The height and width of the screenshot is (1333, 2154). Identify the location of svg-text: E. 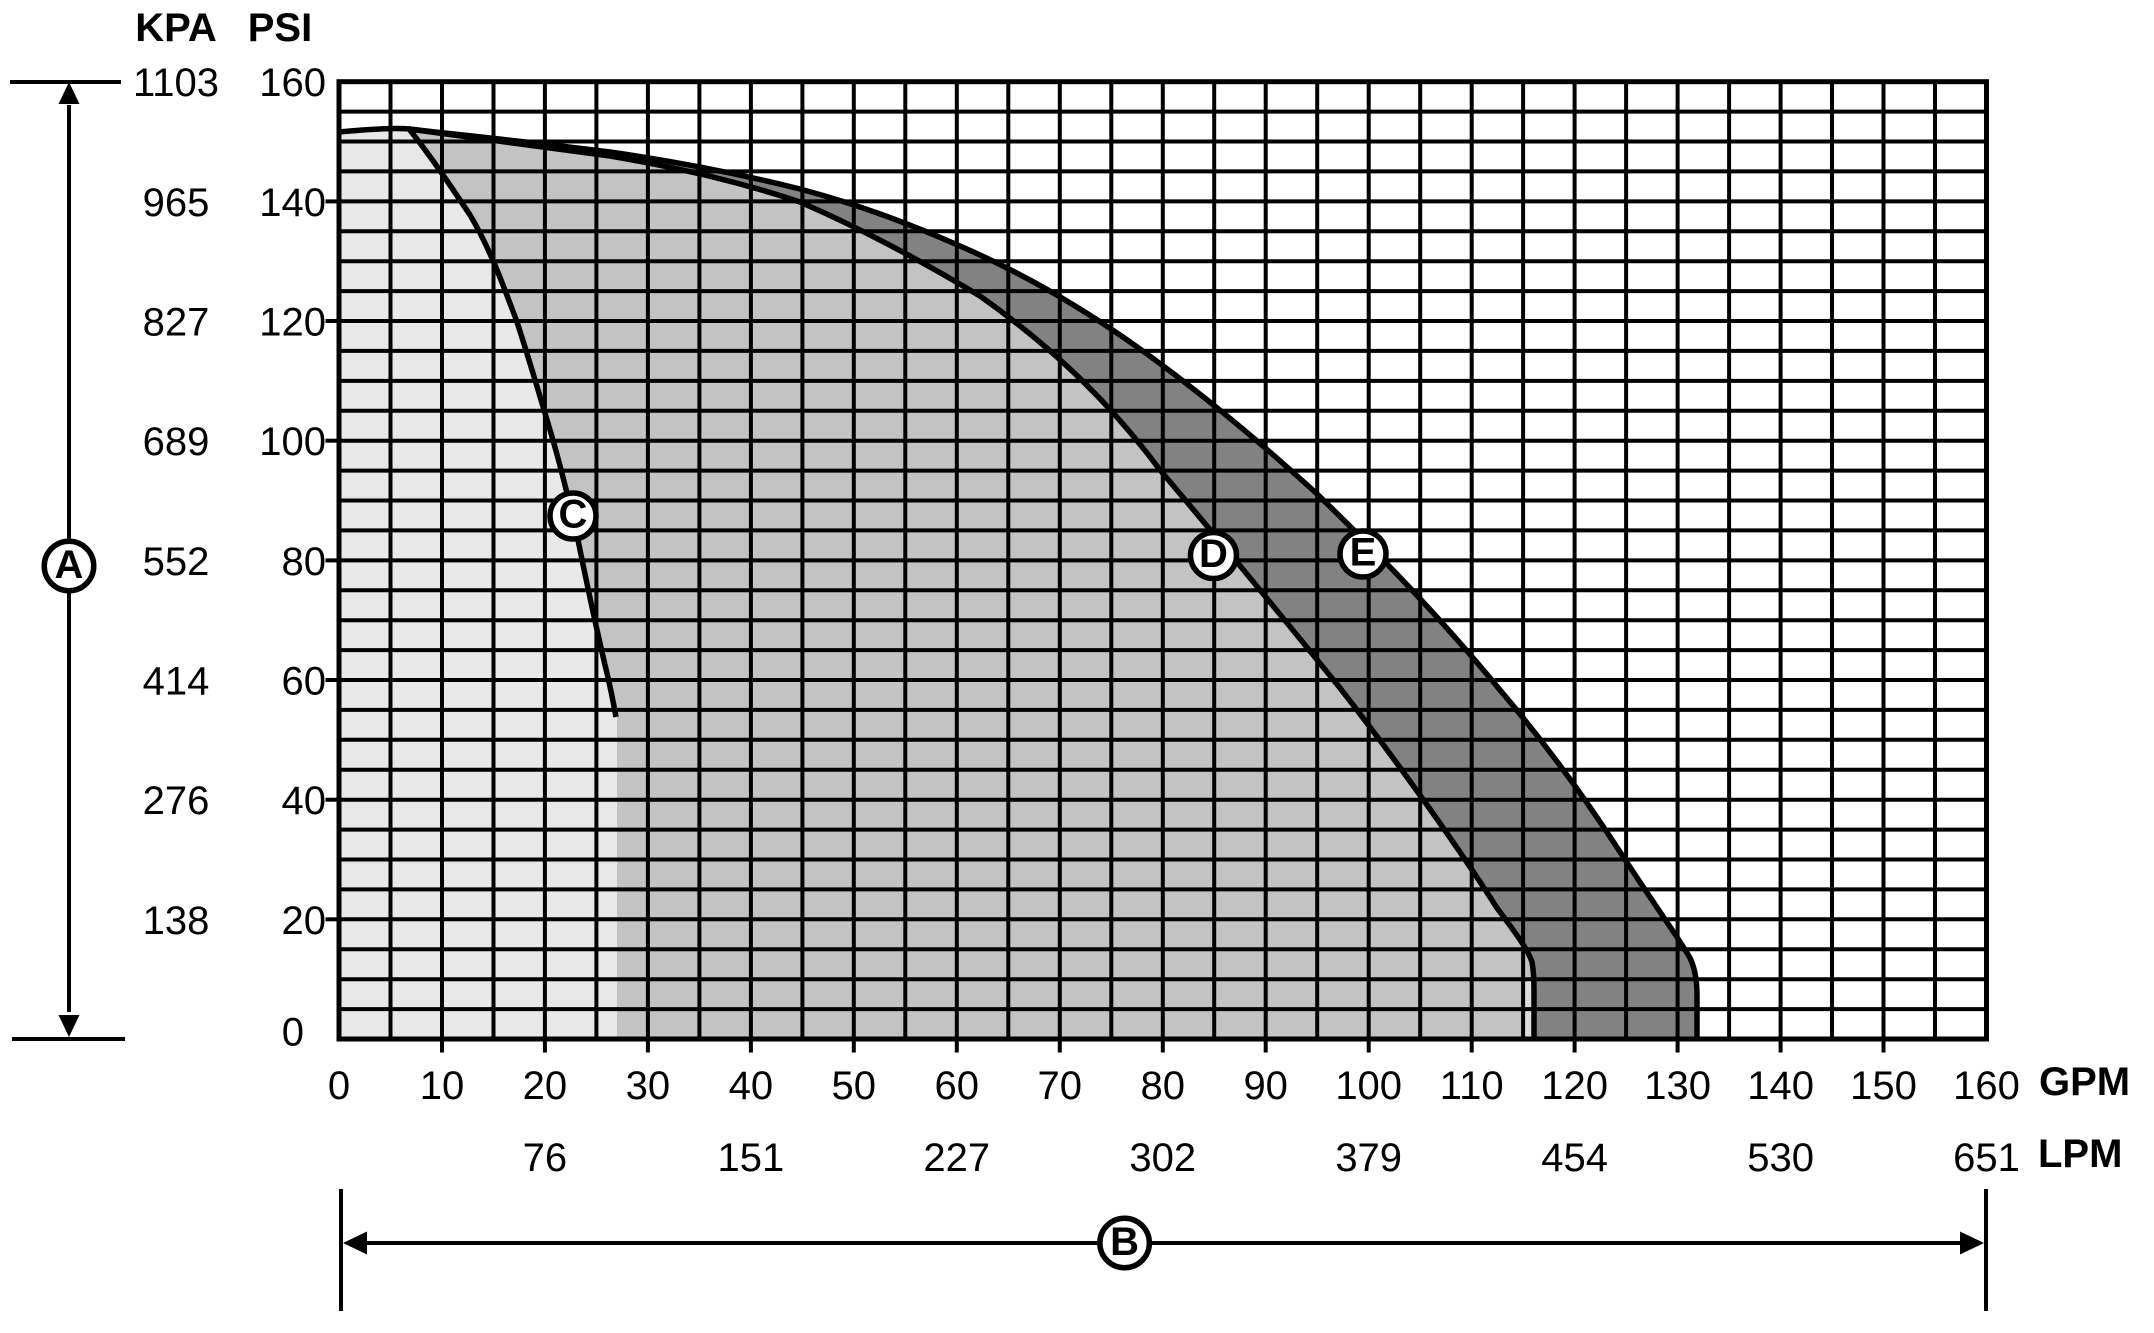
(1363, 553).